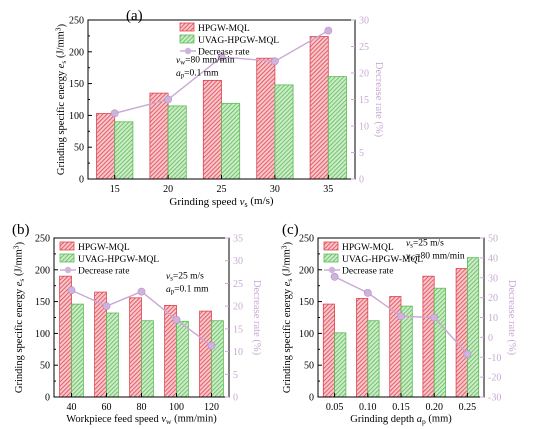  Describe the element at coordinates (467, 354) in the screenshot. I see `decrease-rate-point-0.25` at that location.